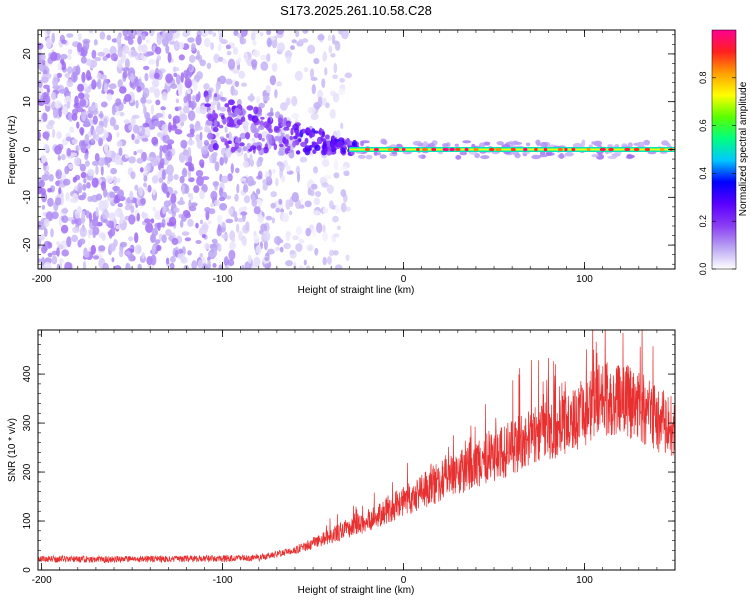 This screenshot has width=750, height=605. Describe the element at coordinates (42, 279) in the screenshot. I see `x-tick-label: -200` at that location.